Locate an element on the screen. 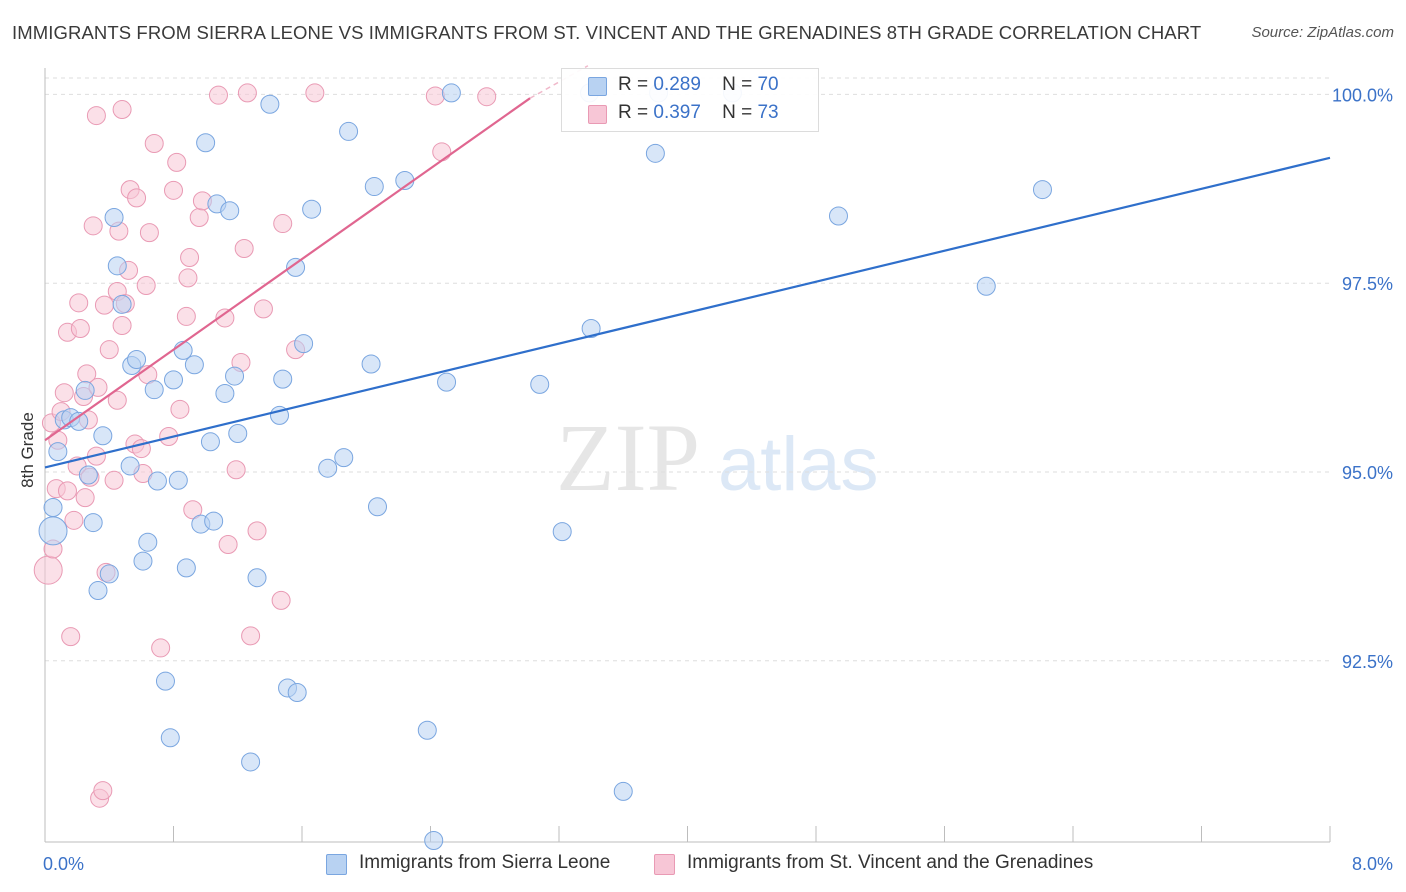 The image size is (1406, 892). legend-item-label: Immigrants from Sierra Leone is located at coordinates (485, 862).